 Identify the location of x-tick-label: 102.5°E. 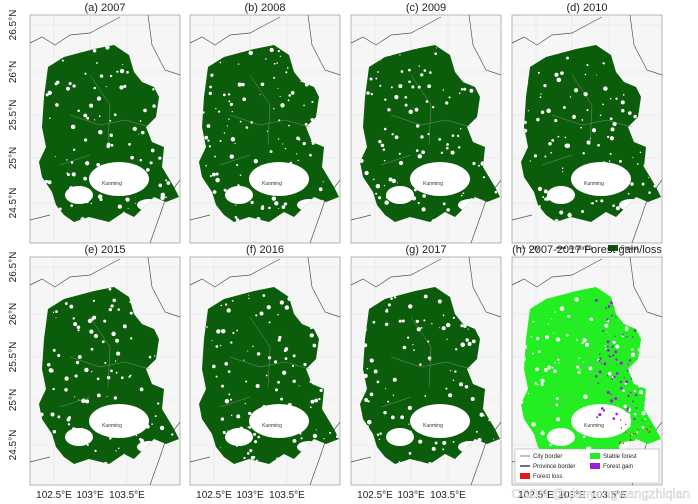
(214, 495).